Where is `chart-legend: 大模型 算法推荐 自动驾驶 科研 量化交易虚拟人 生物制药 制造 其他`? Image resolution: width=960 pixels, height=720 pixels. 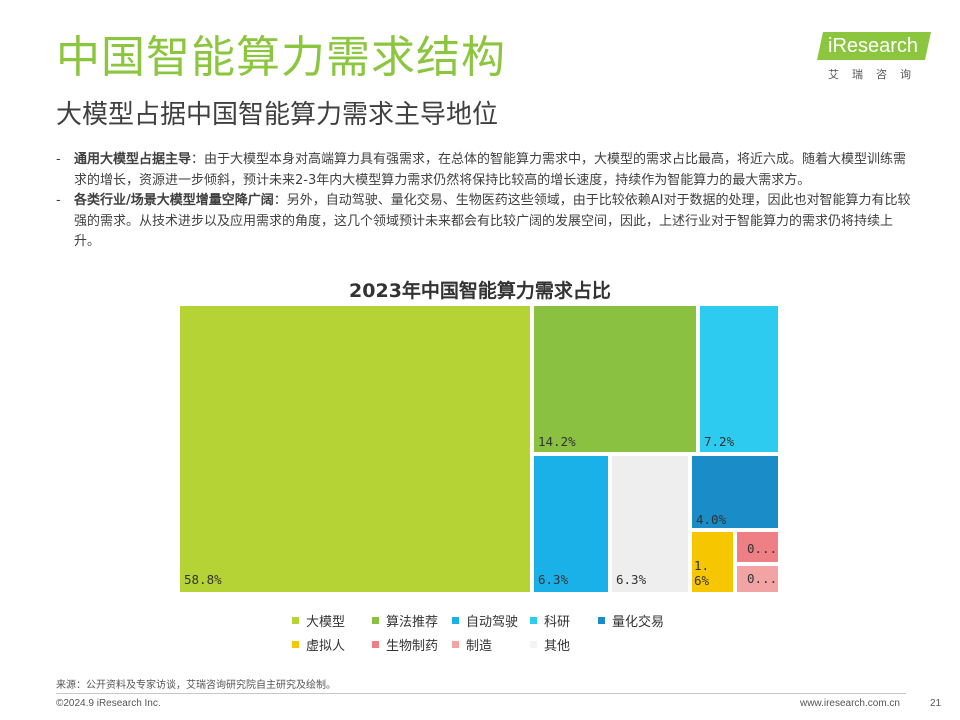 chart-legend: 大模型 算法推荐 自动驾驶 科研 量化交易虚拟人 生物制药 制造 其他 is located at coordinates (502, 632).